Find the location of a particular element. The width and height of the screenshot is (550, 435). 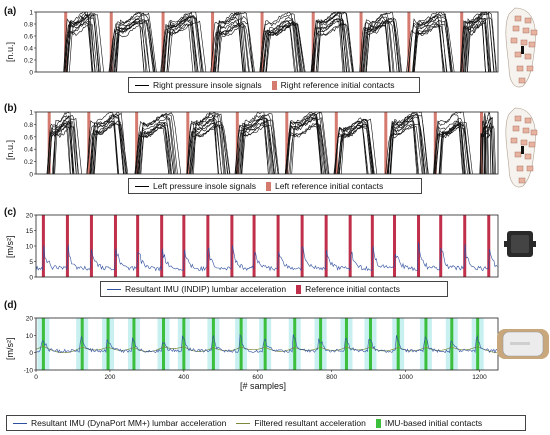

ytick-label-a-5: 1 is located at coordinates (31, 13).